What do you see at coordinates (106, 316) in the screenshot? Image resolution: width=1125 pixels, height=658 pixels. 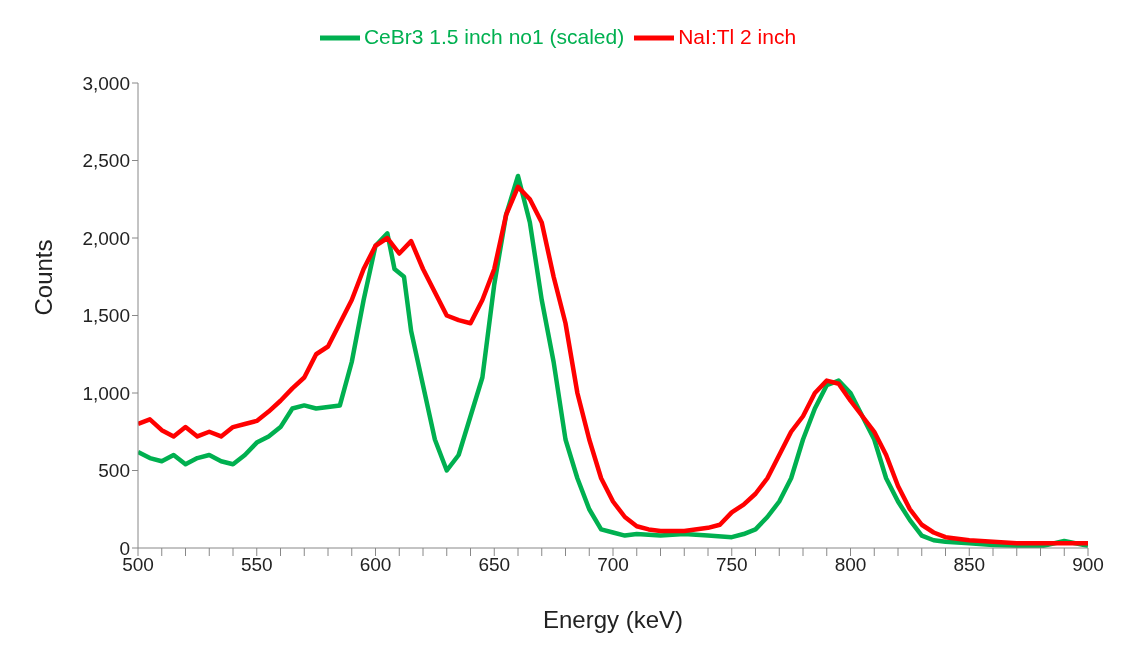 I see `y-tick-label: 1,500` at bounding box center [106, 316].